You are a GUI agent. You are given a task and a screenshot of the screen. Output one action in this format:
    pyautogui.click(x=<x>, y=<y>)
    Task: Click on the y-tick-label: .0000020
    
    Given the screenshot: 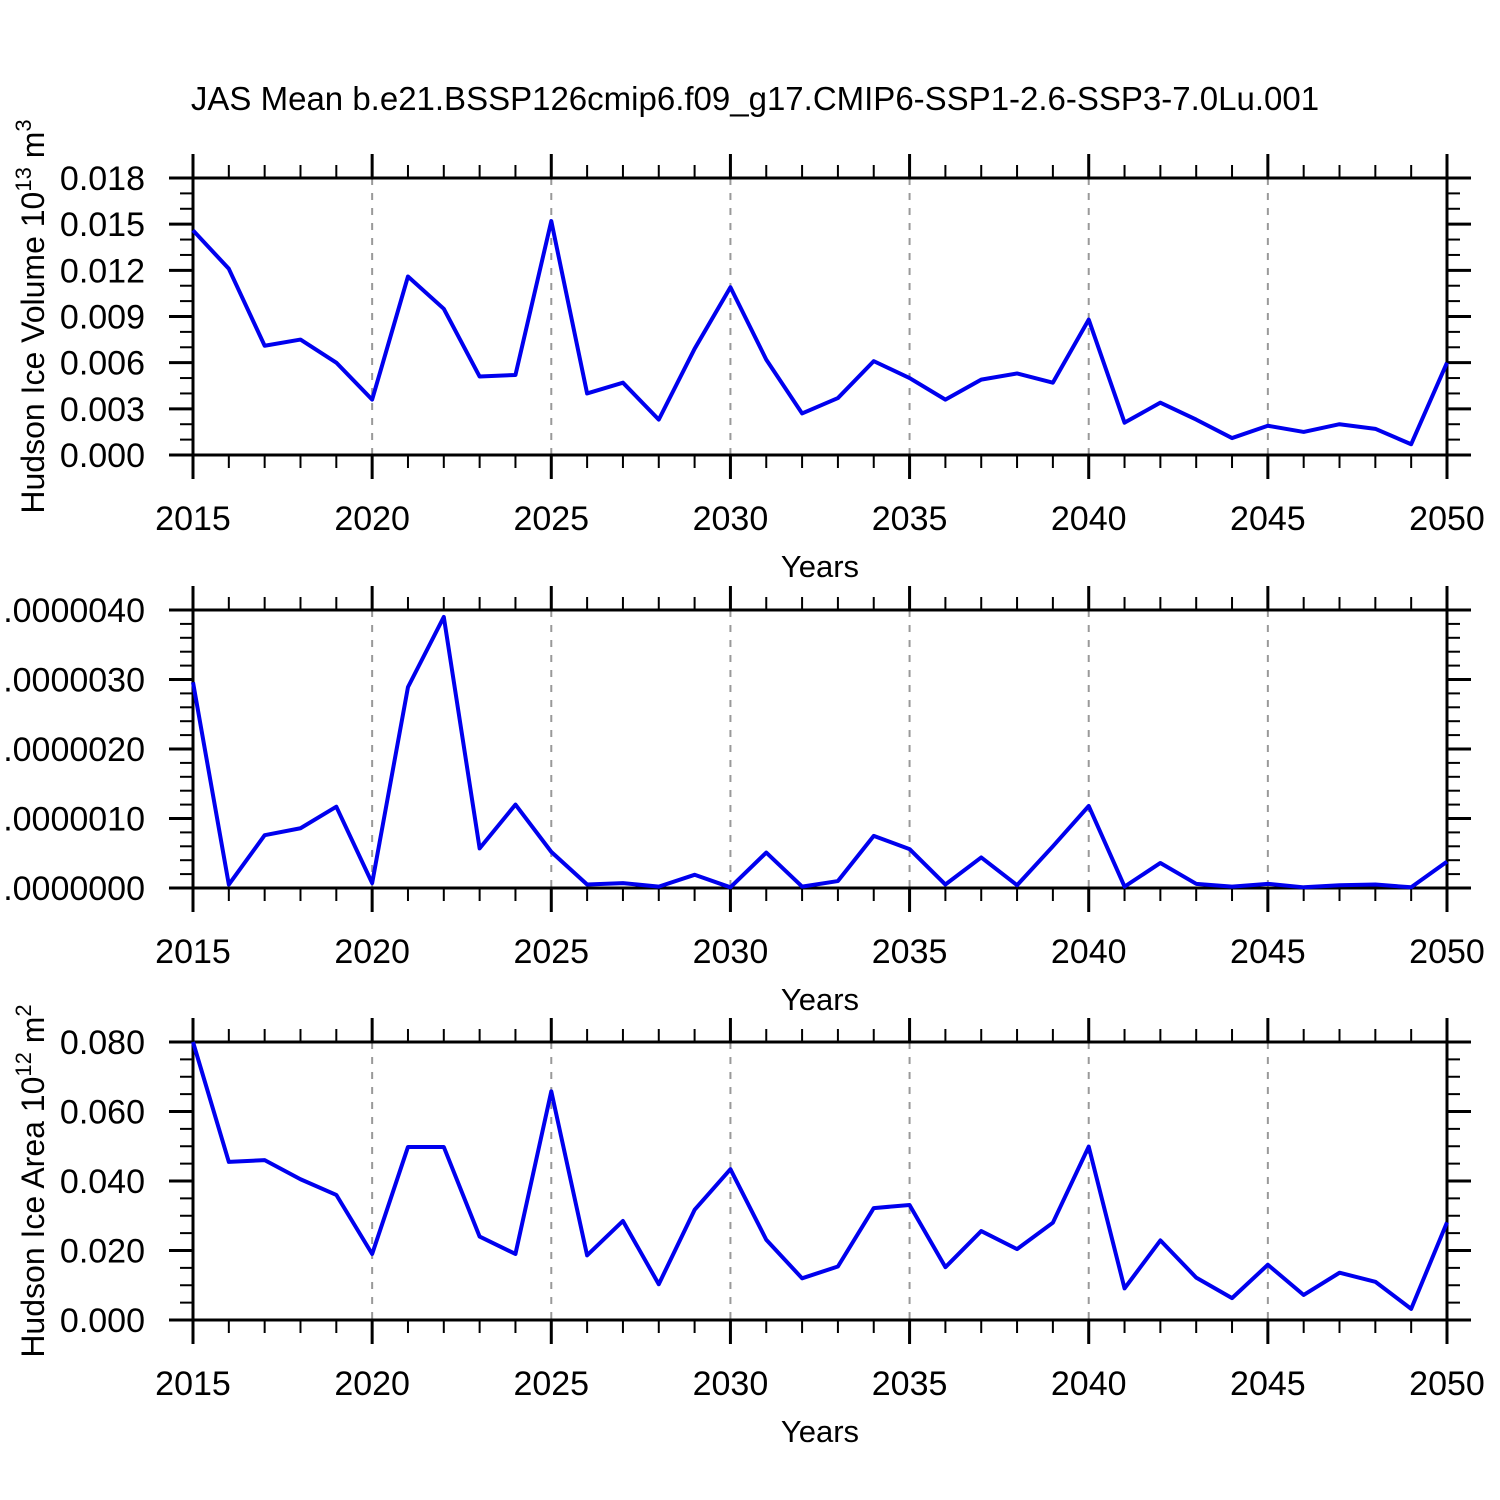 What is the action you would take?
    pyautogui.click(x=74, y=750)
    